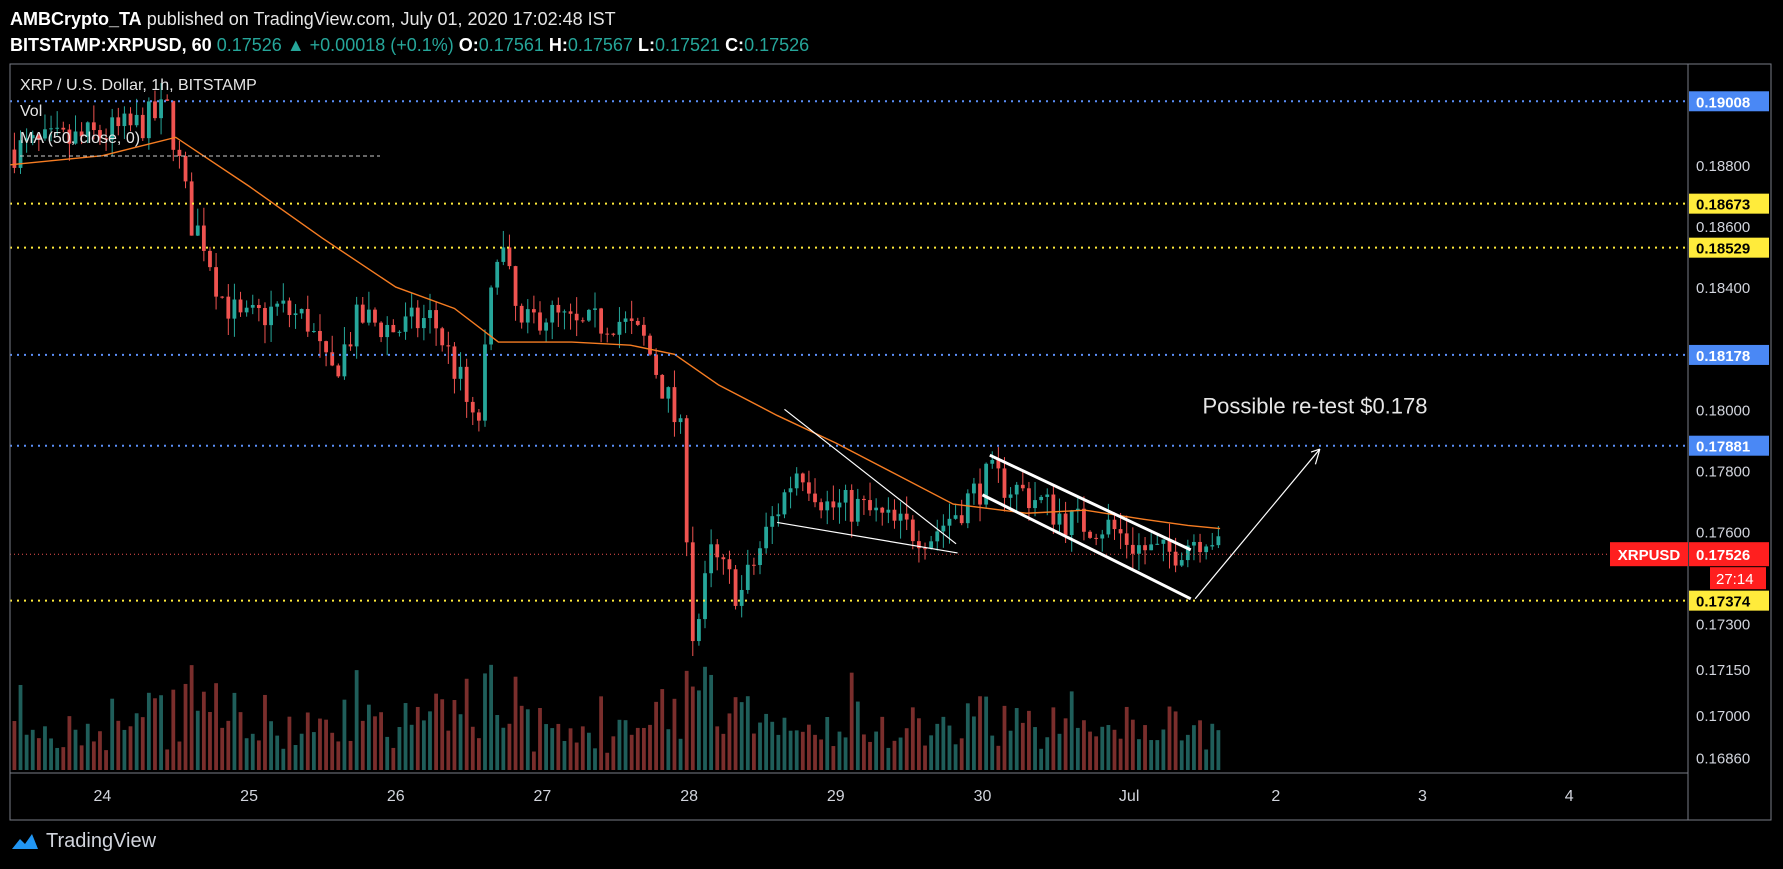  I want to click on wedge-lower-line, so click(867, 537).